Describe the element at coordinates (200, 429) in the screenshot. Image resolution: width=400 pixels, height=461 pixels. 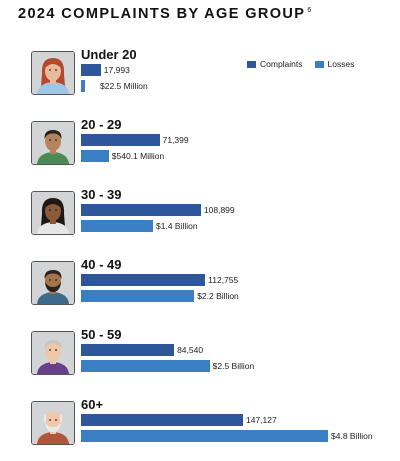
I see `age-group-5: 60+ 147,127 $4.8 Billion` at that location.